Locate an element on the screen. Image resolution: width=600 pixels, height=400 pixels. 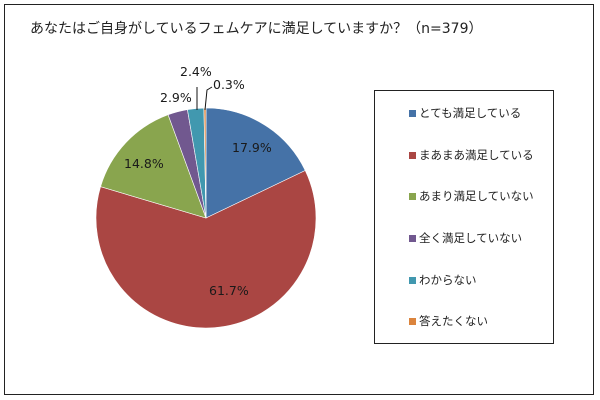
chart-title: あなたはご自身がしているフェムケアに満足していますか？（n=379） is located at coordinates (256, 29).